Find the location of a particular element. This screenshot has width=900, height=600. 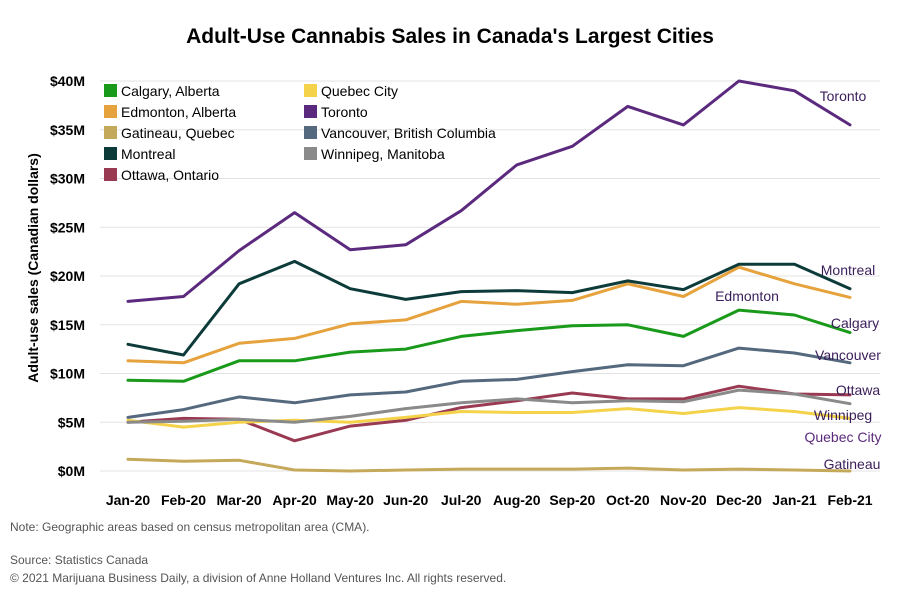

legend-item-quebec-city: Quebec City is located at coordinates (351, 91).